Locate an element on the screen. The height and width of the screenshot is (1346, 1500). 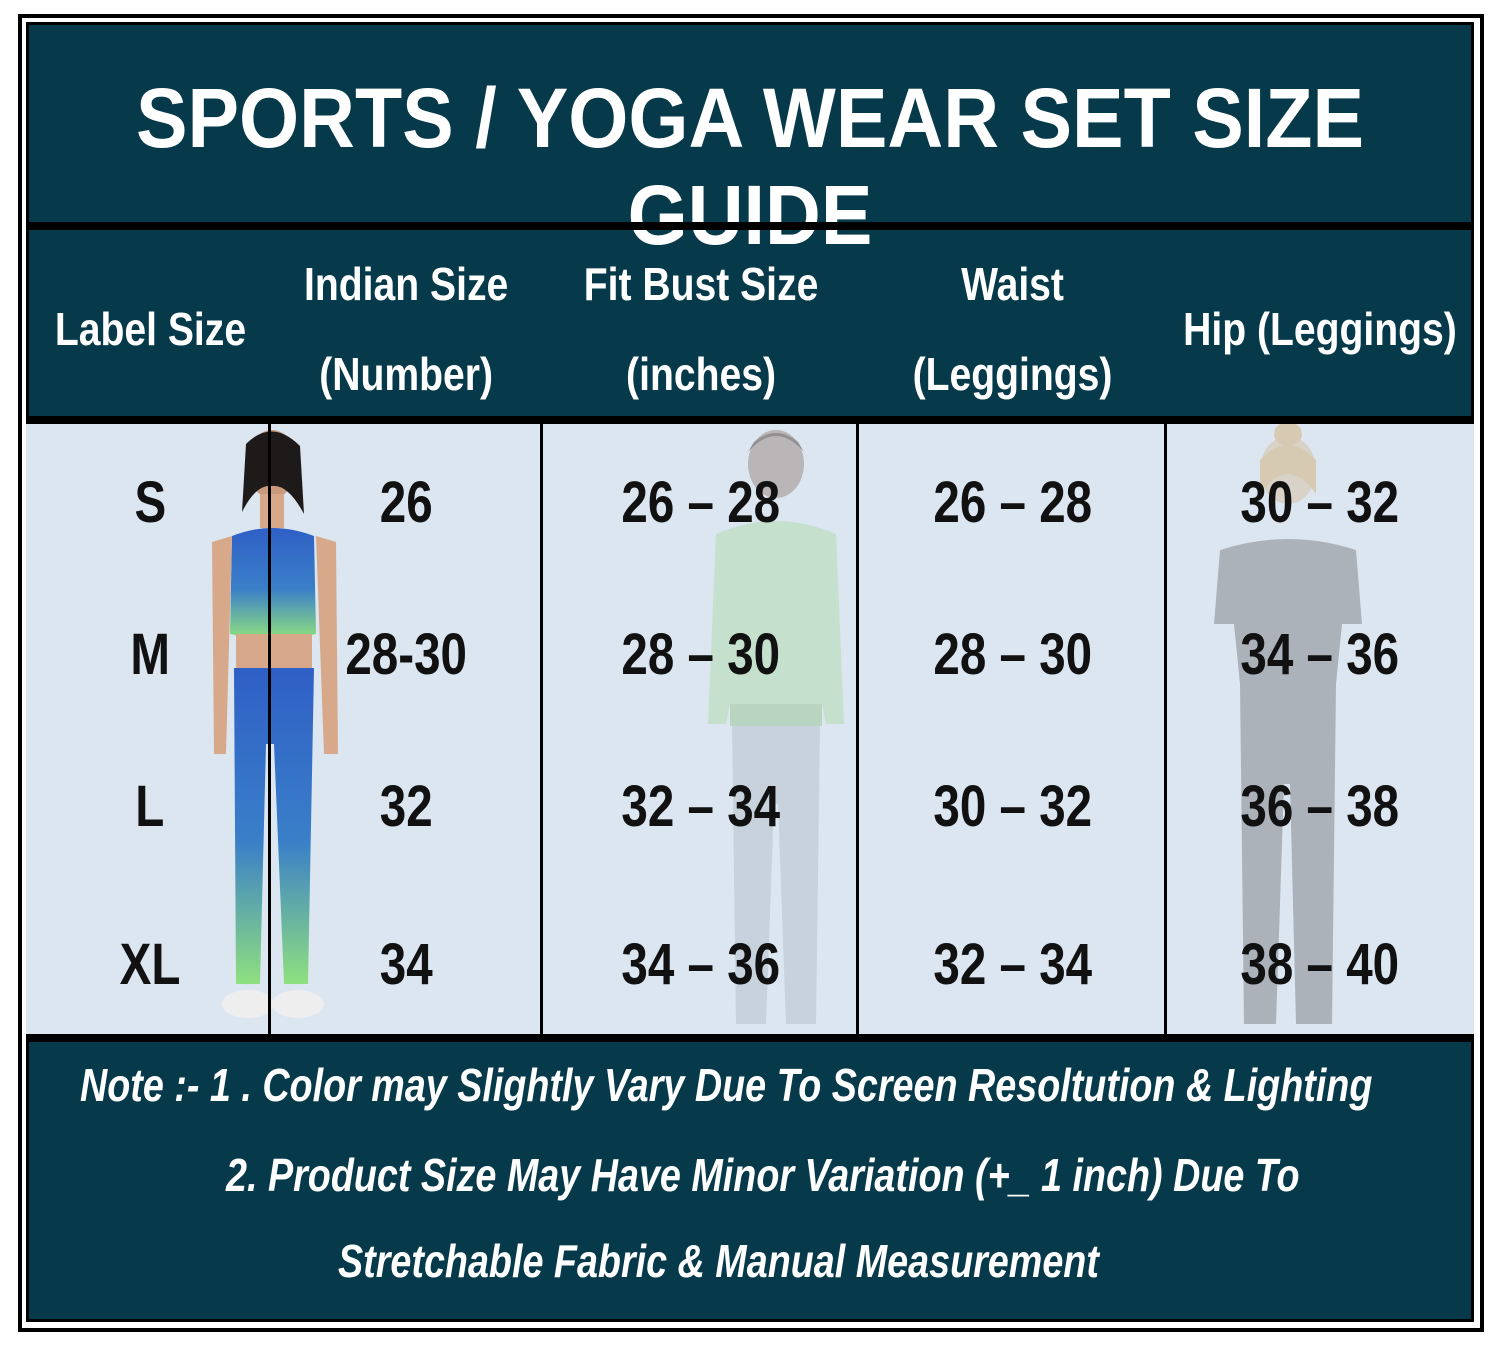
header-bust-size-line2: (inches) is located at coordinates (701, 374).